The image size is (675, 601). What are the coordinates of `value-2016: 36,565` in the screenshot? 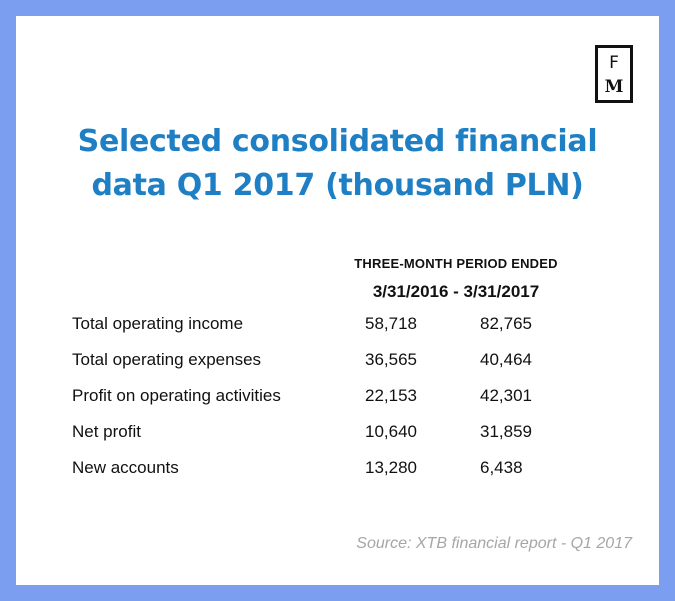 It's located at (391, 359).